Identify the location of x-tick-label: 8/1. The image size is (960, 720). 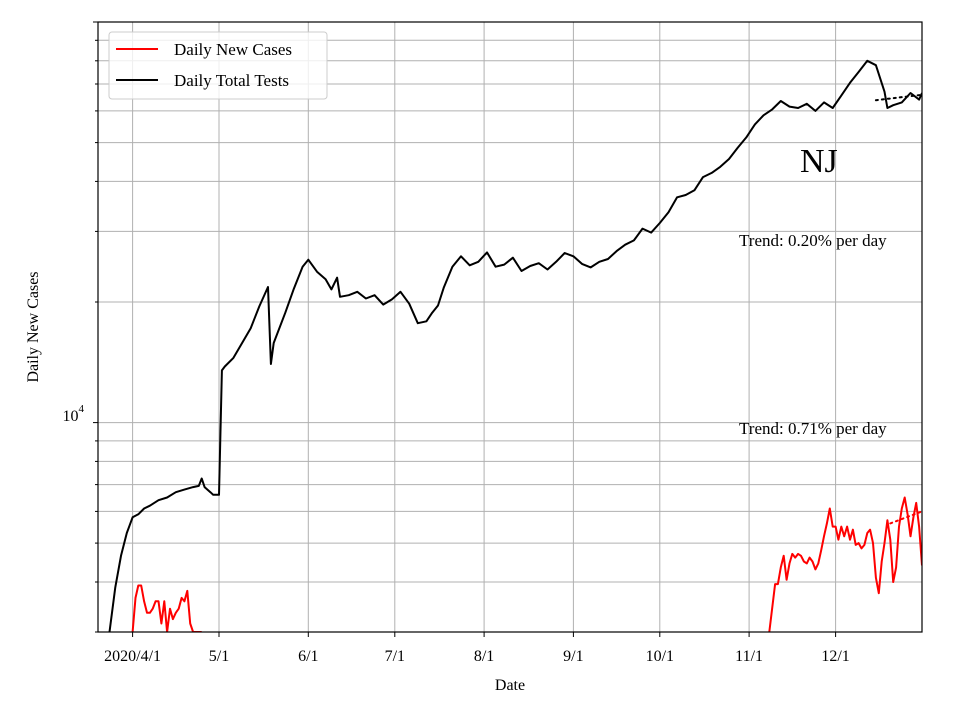
(484, 656).